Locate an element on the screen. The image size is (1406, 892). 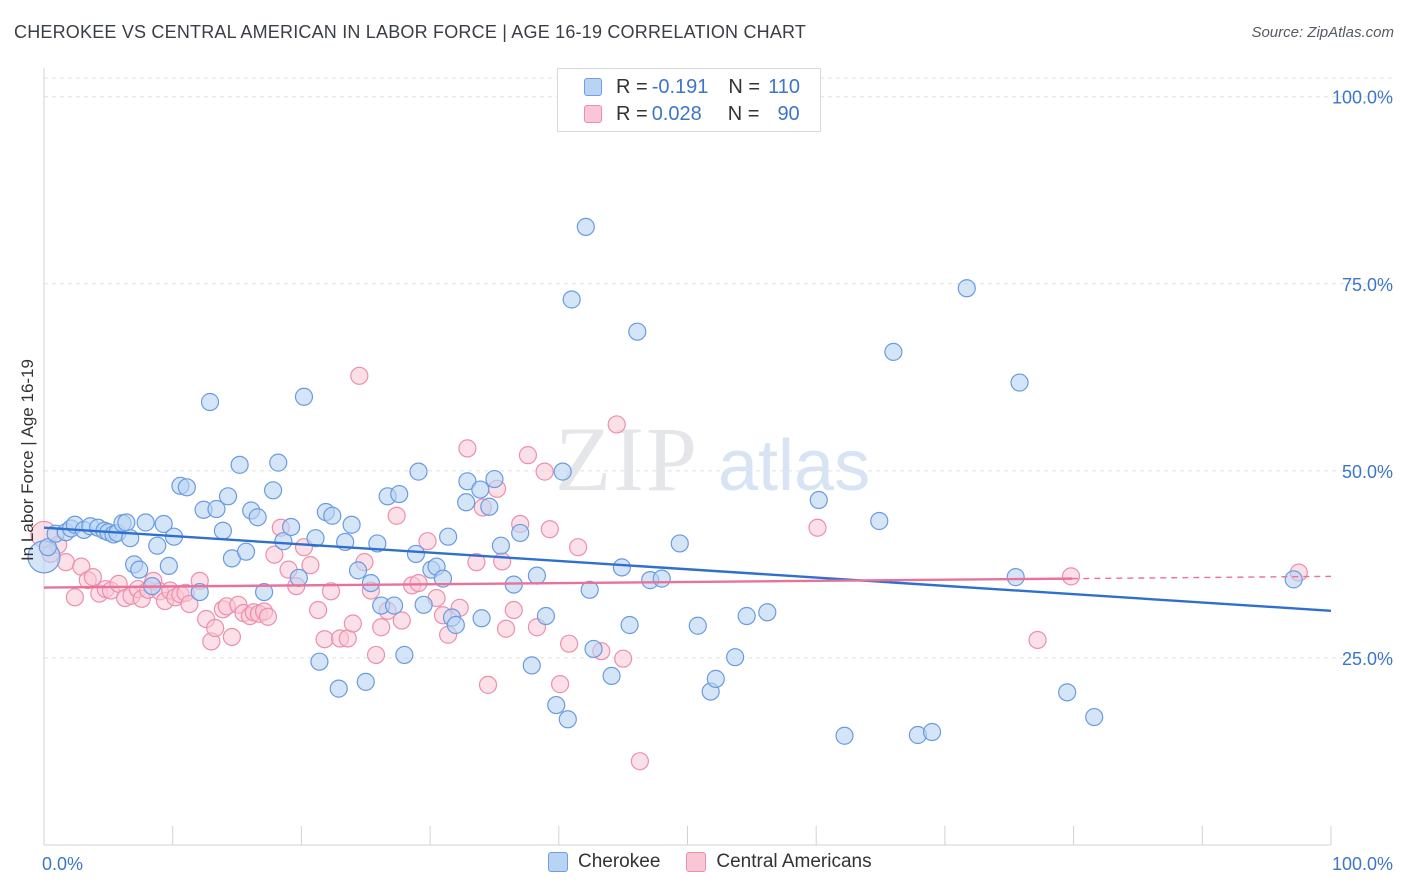
legend-item-cherokee: Cherokee is located at coordinates (604, 862).